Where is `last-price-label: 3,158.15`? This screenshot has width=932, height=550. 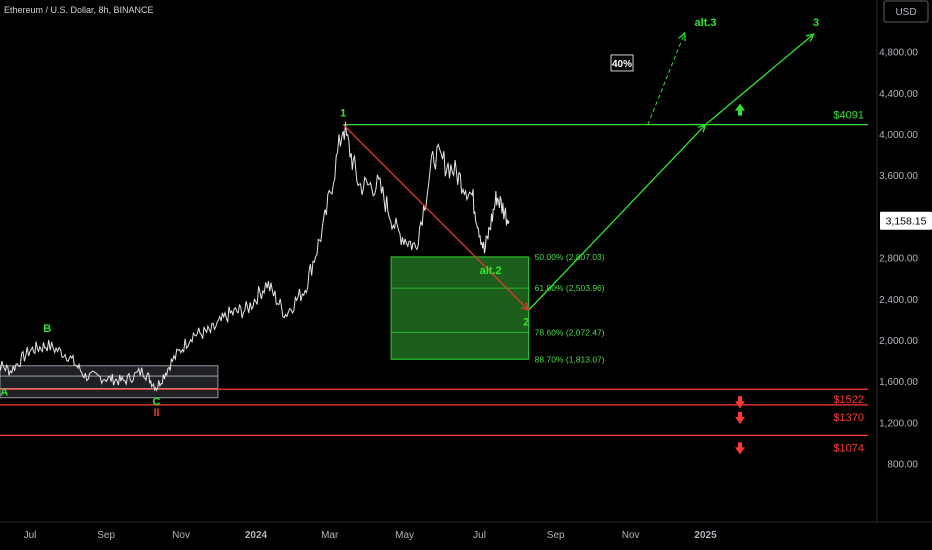
last-price-label: 3,158.15 is located at coordinates (906, 222).